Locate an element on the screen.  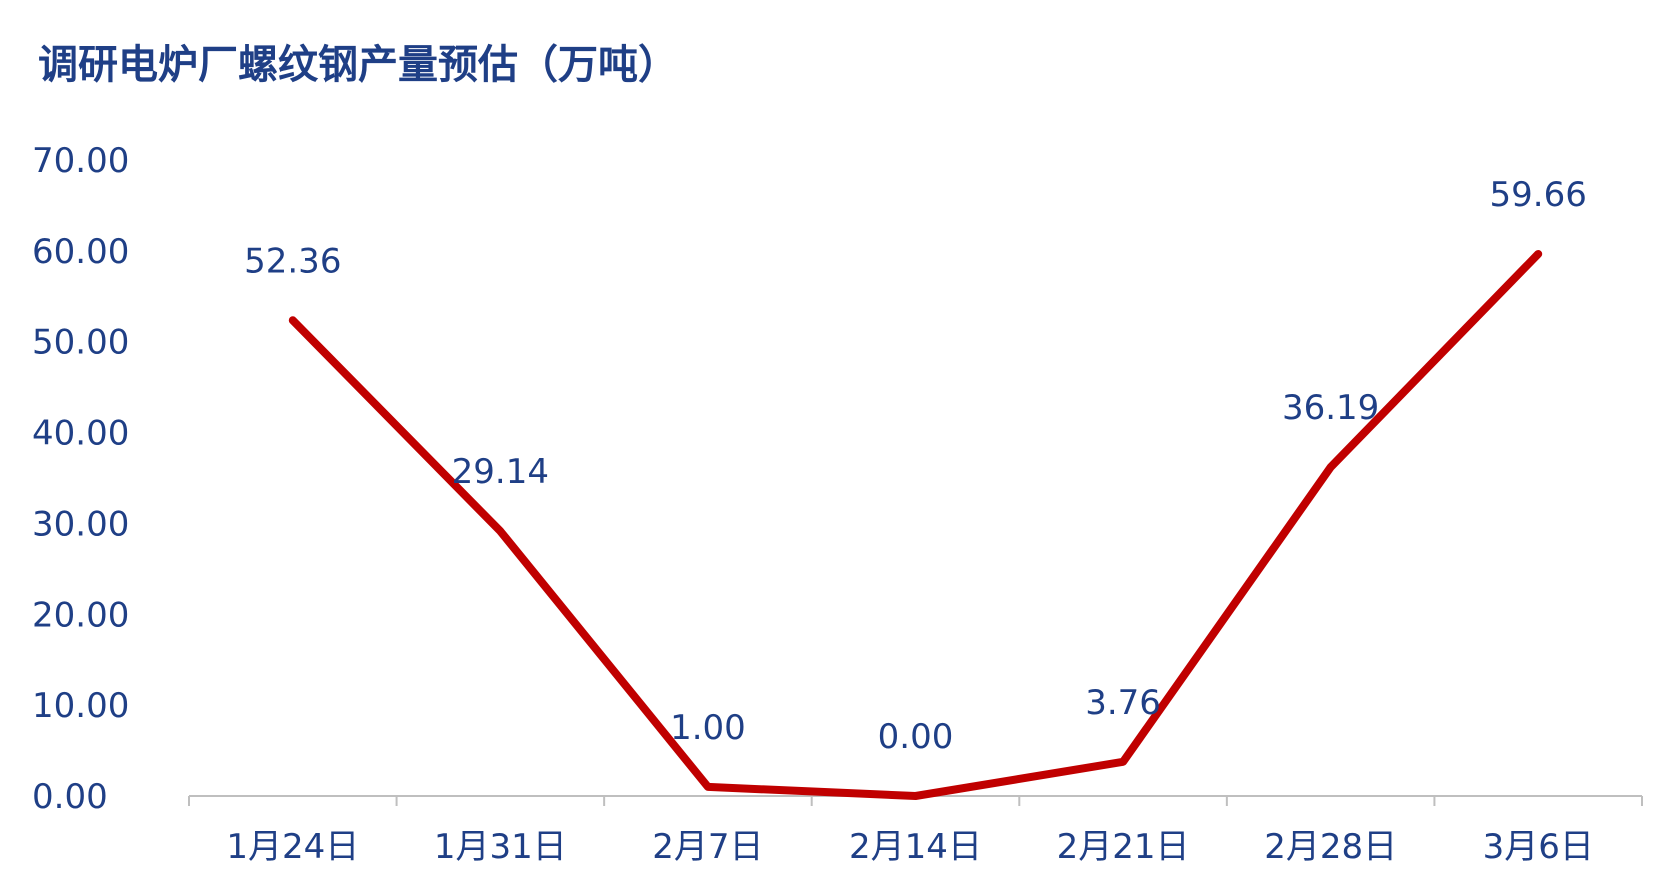
x-tick-label: 2月14日 is located at coordinates (915, 847).